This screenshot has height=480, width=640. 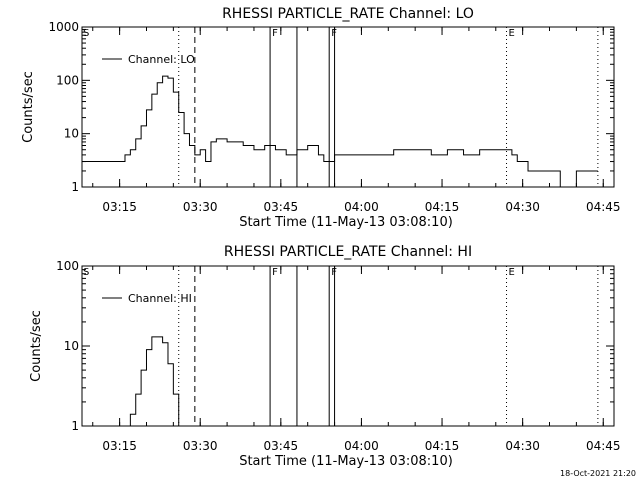 I want to click on legend-label: Channel: LO, so click(x=161, y=59).